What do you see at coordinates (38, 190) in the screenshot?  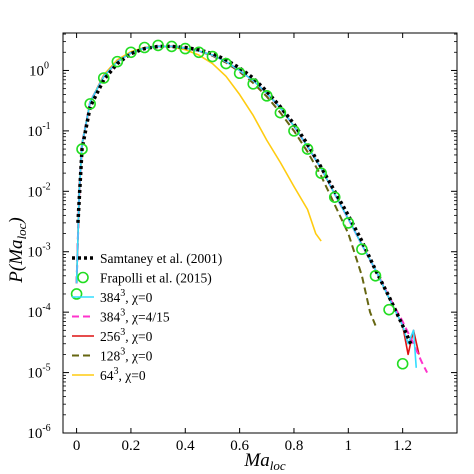 I see `y-tick-label: 10⁻²` at bounding box center [38, 190].